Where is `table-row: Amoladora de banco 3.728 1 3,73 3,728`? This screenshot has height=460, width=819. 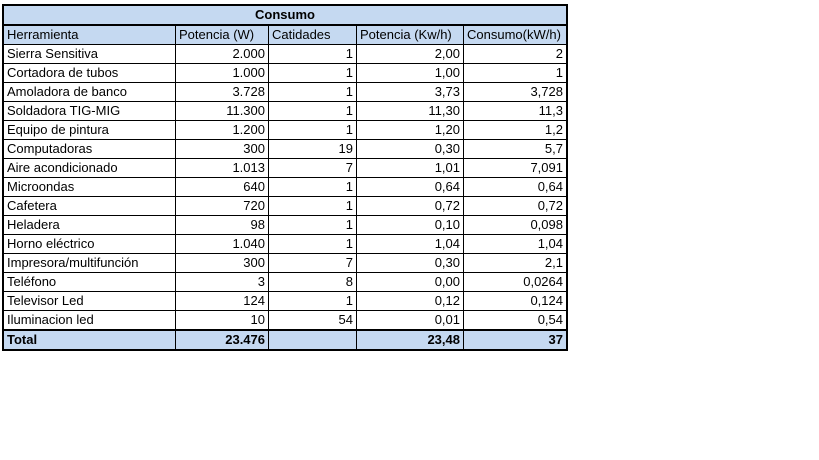
table-row: Amoladora de banco 3.728 1 3,73 3,728 is located at coordinates (285, 92).